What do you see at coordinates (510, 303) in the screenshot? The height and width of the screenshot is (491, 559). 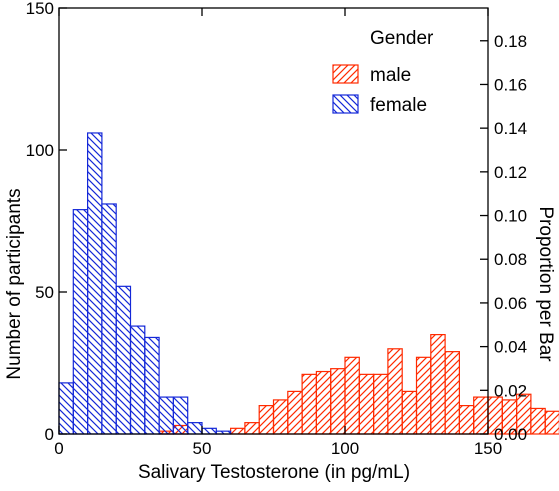 I see `y2-tick-label-3: 0.06` at bounding box center [510, 303].